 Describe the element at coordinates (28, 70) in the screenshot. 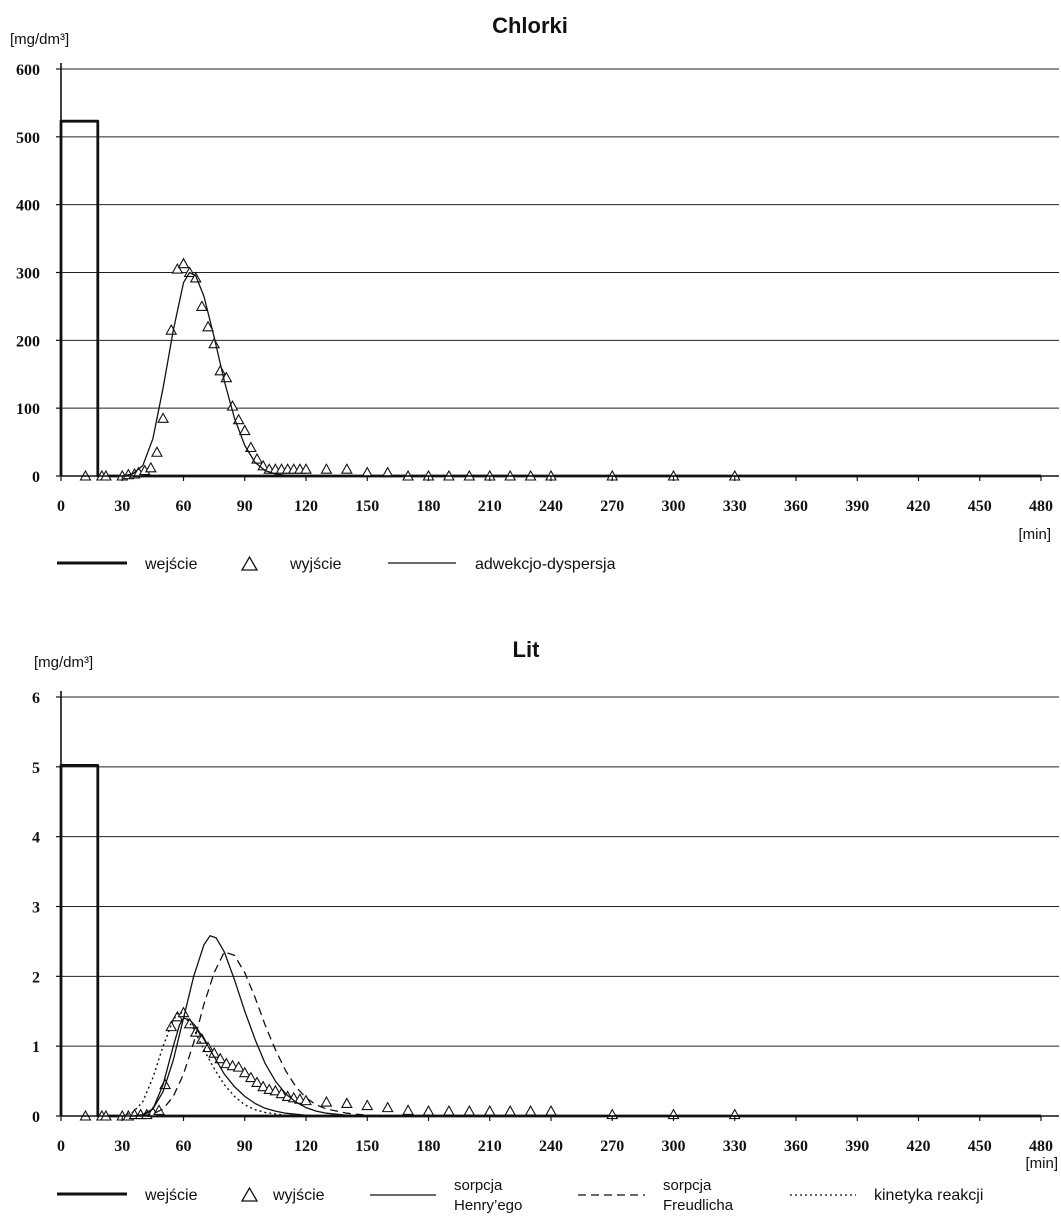

I see `y-tick-label: 600` at that location.